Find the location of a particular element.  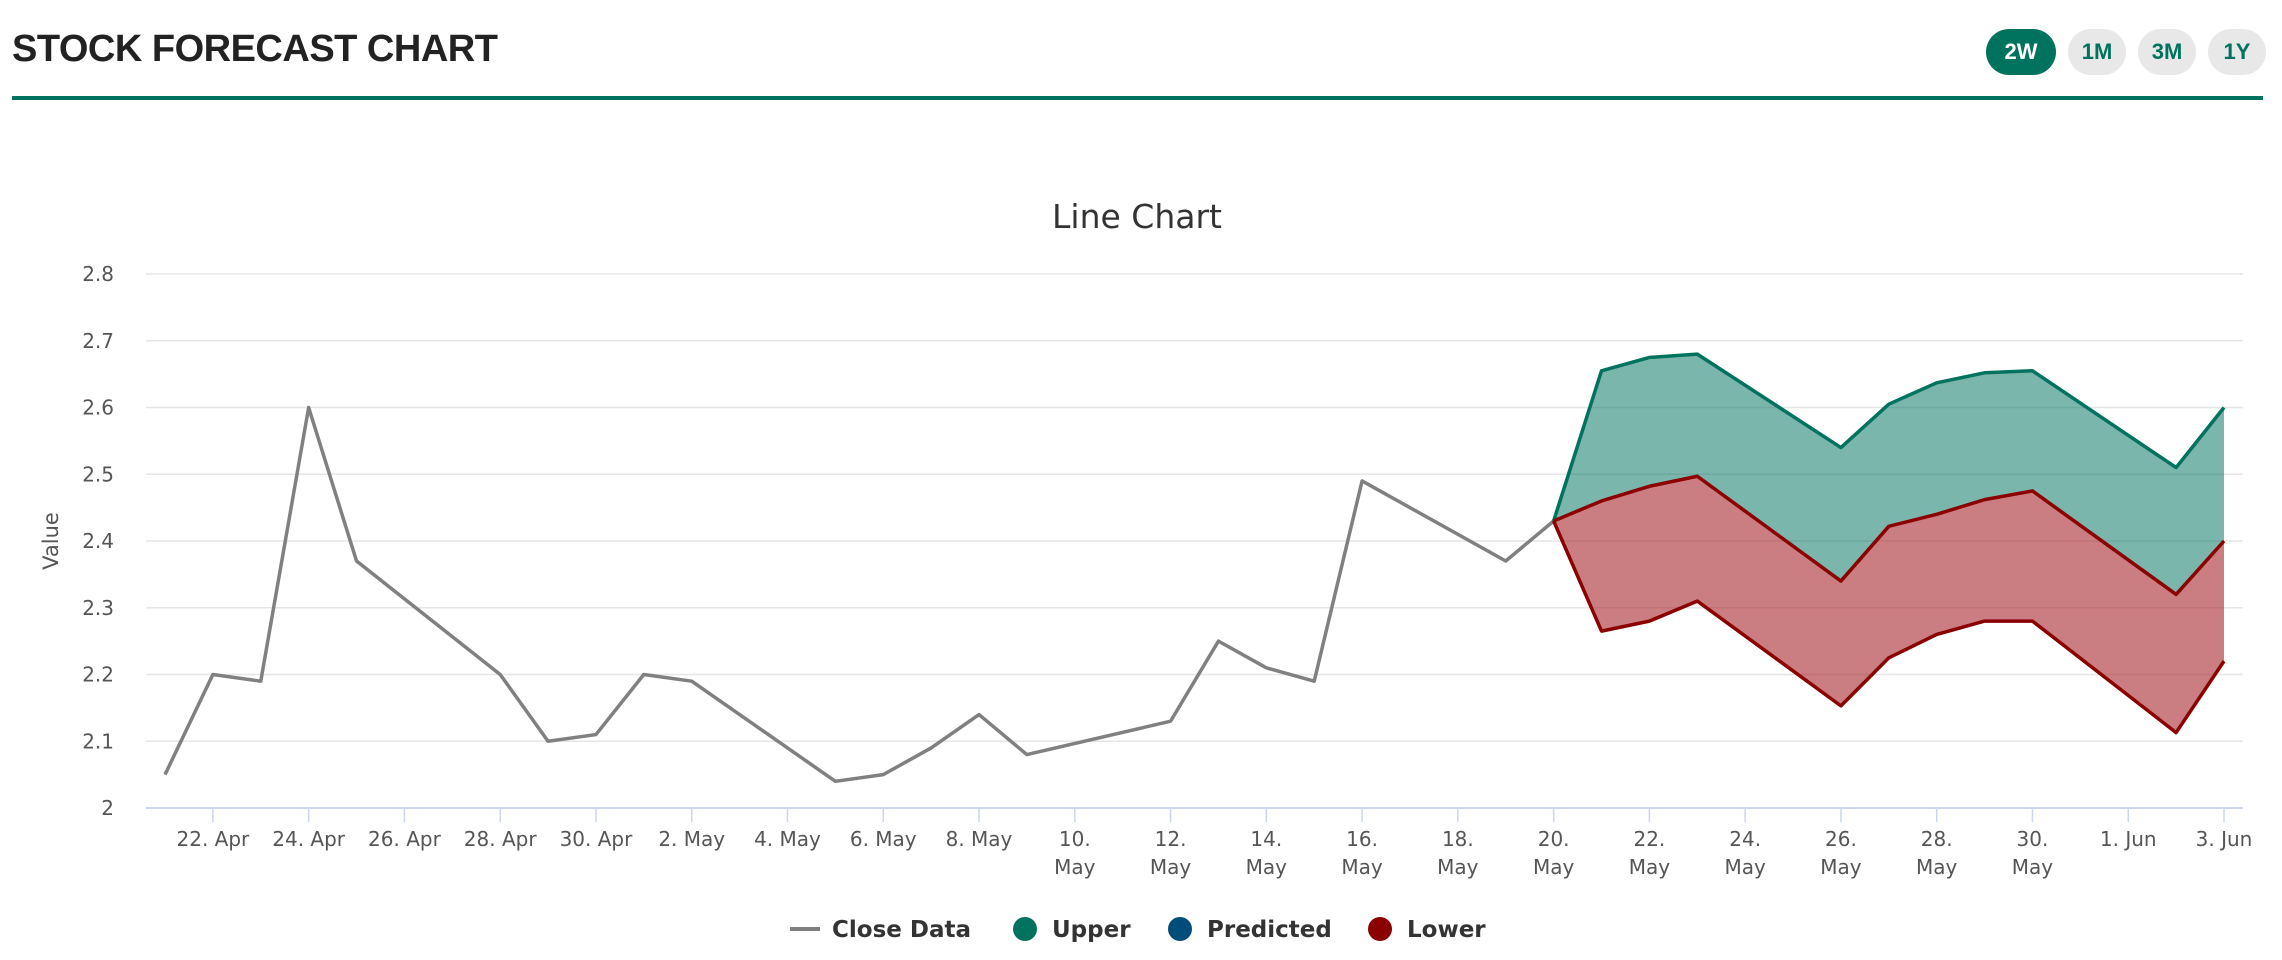

upper-band-area is located at coordinates (1888, 474).